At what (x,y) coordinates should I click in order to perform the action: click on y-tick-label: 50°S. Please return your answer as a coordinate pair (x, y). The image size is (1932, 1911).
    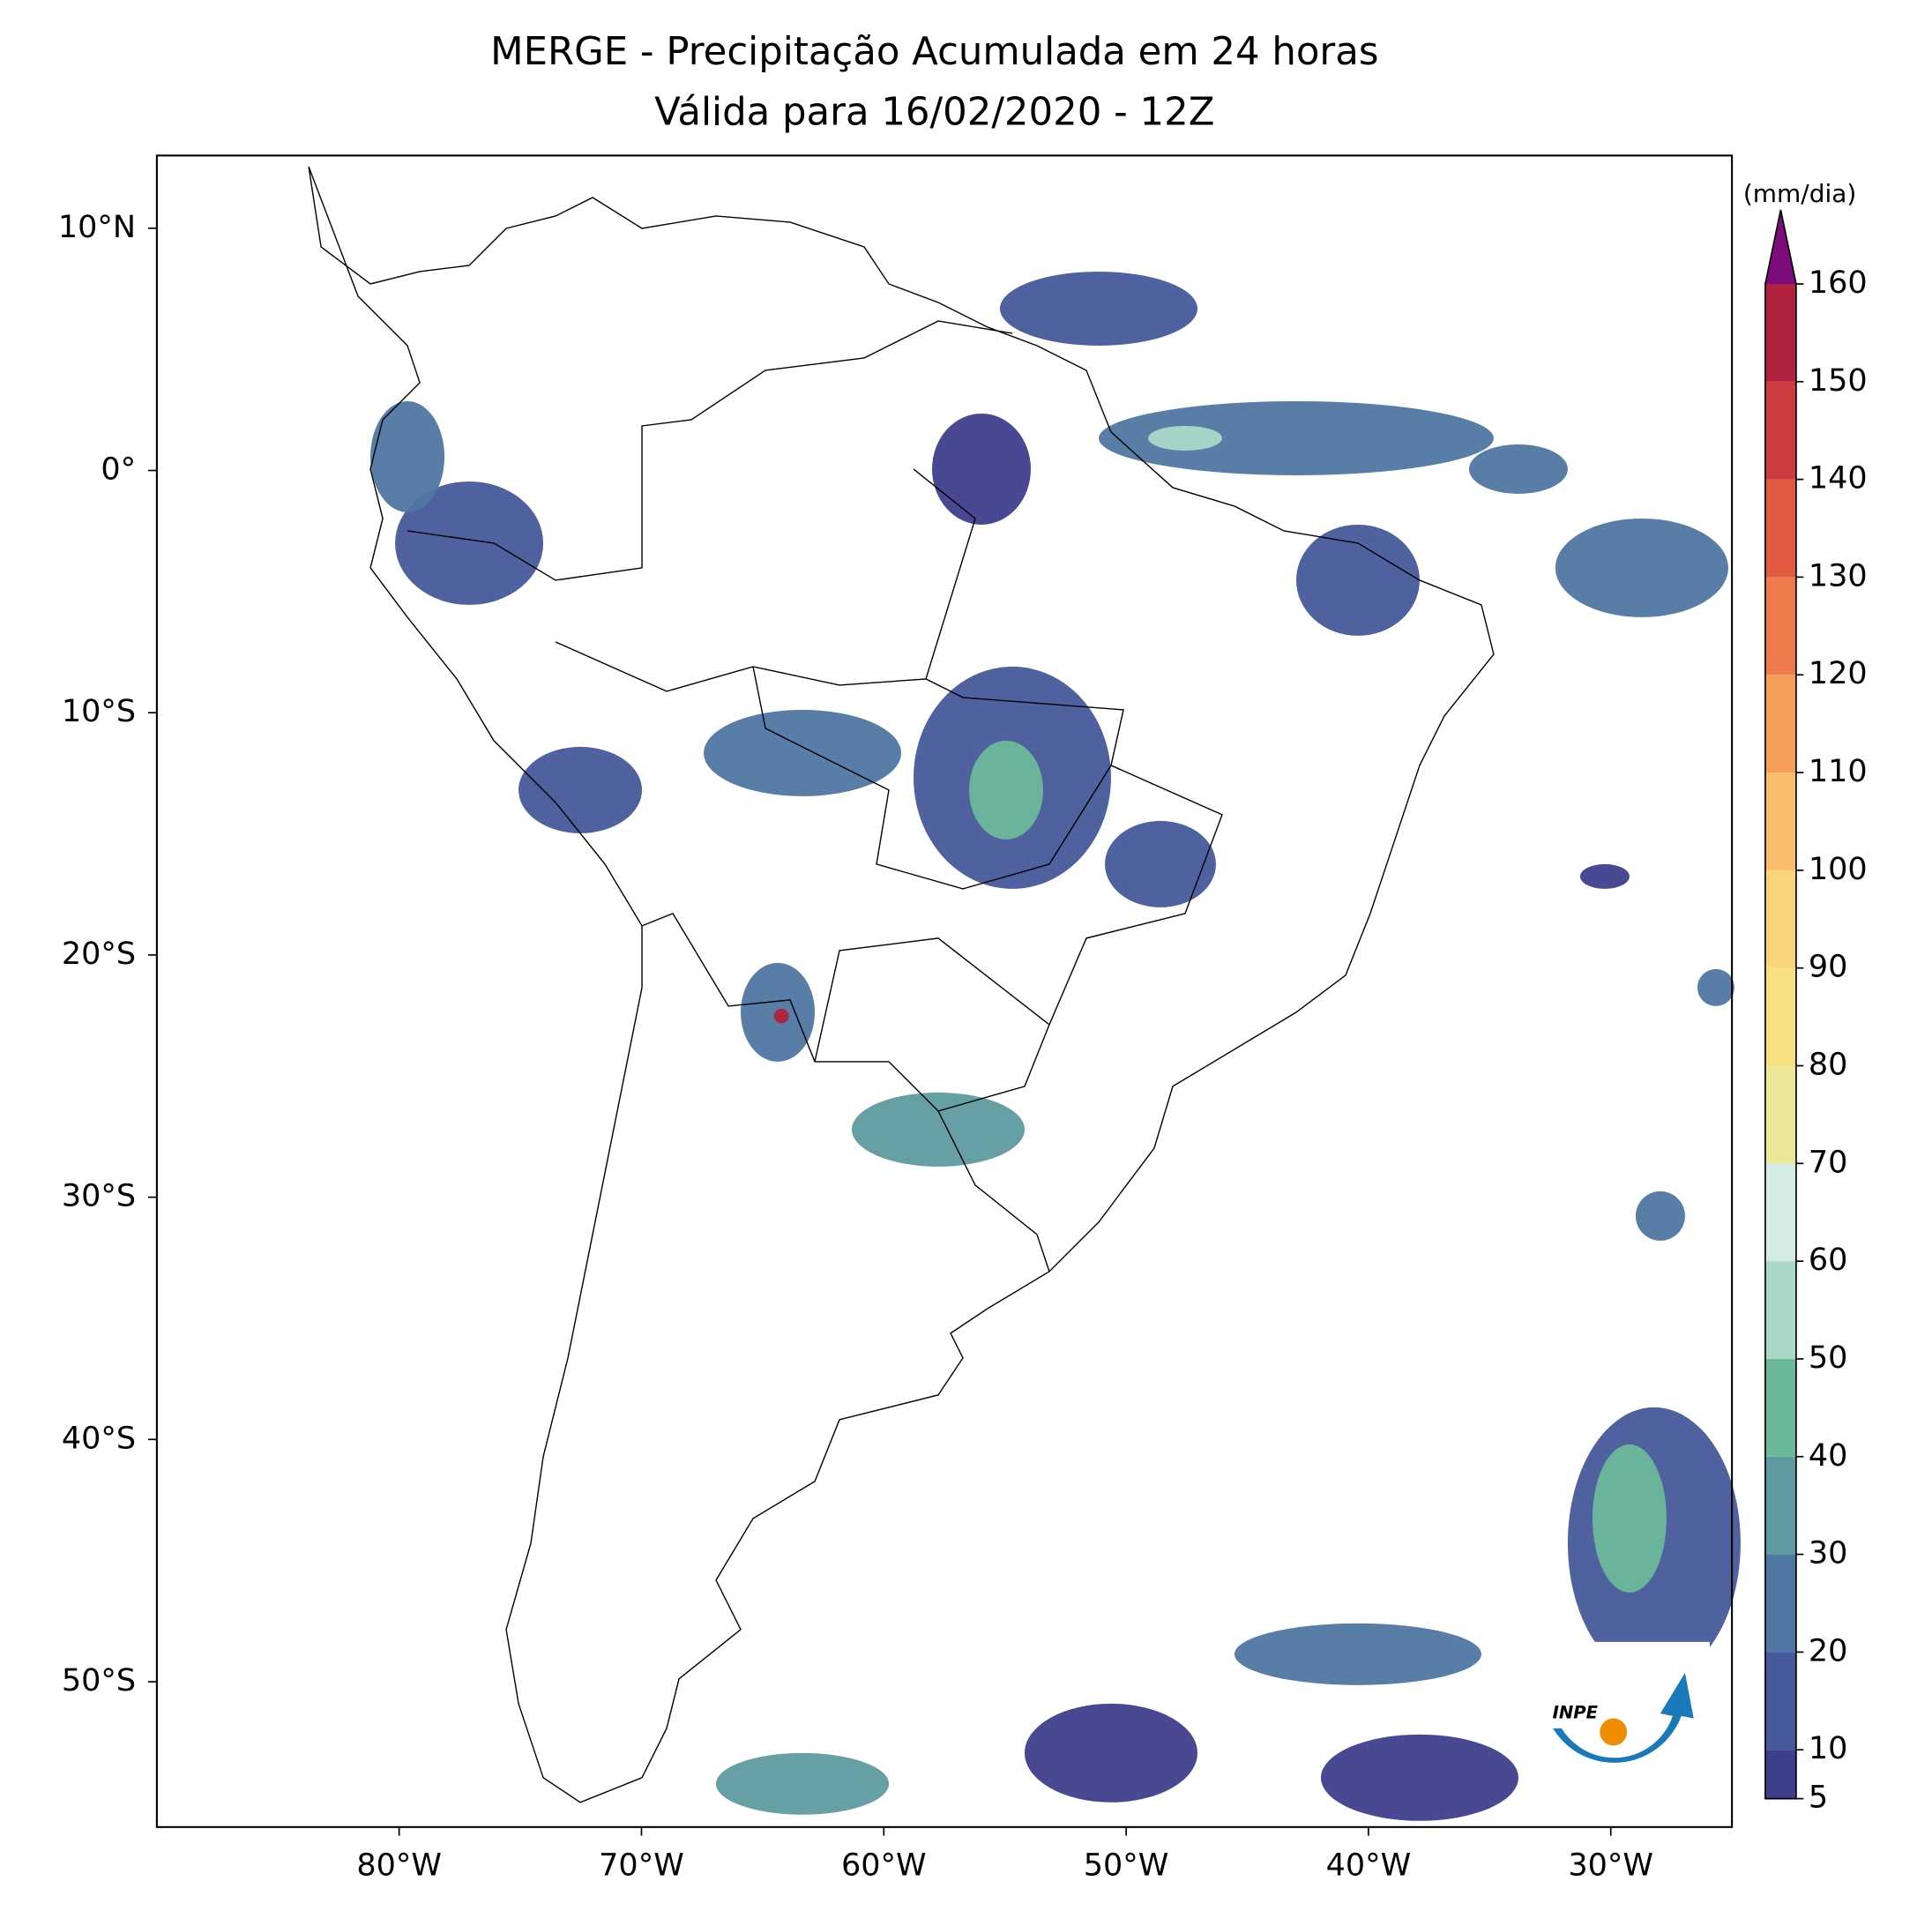
    Looking at the image, I should click on (99, 1681).